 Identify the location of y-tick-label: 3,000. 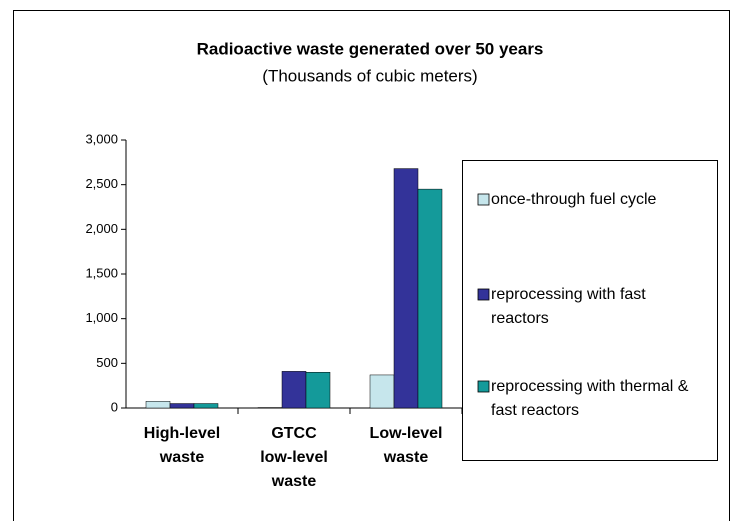
(101, 138).